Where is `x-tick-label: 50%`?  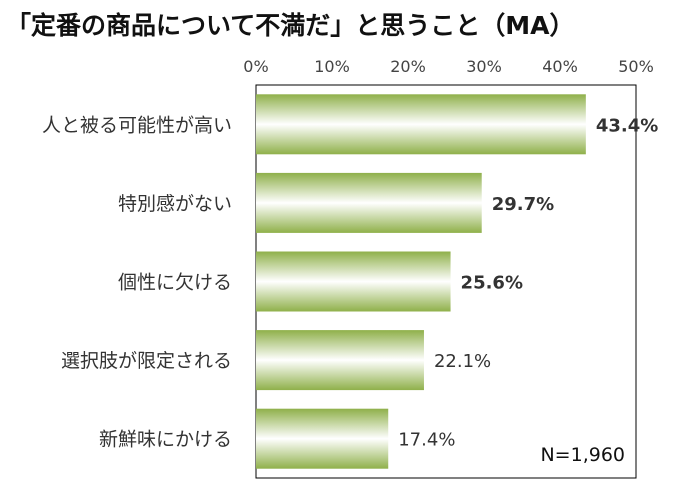
x-tick-label: 50% is located at coordinates (636, 66).